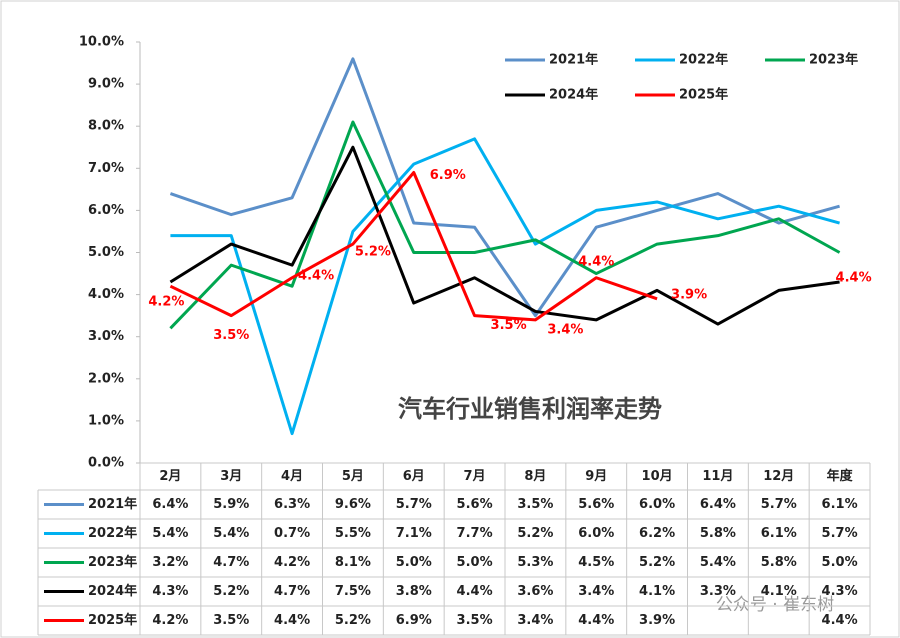  Describe the element at coordinates (353, 533) in the screenshot. I see `table-cell: 5.5%` at that location.